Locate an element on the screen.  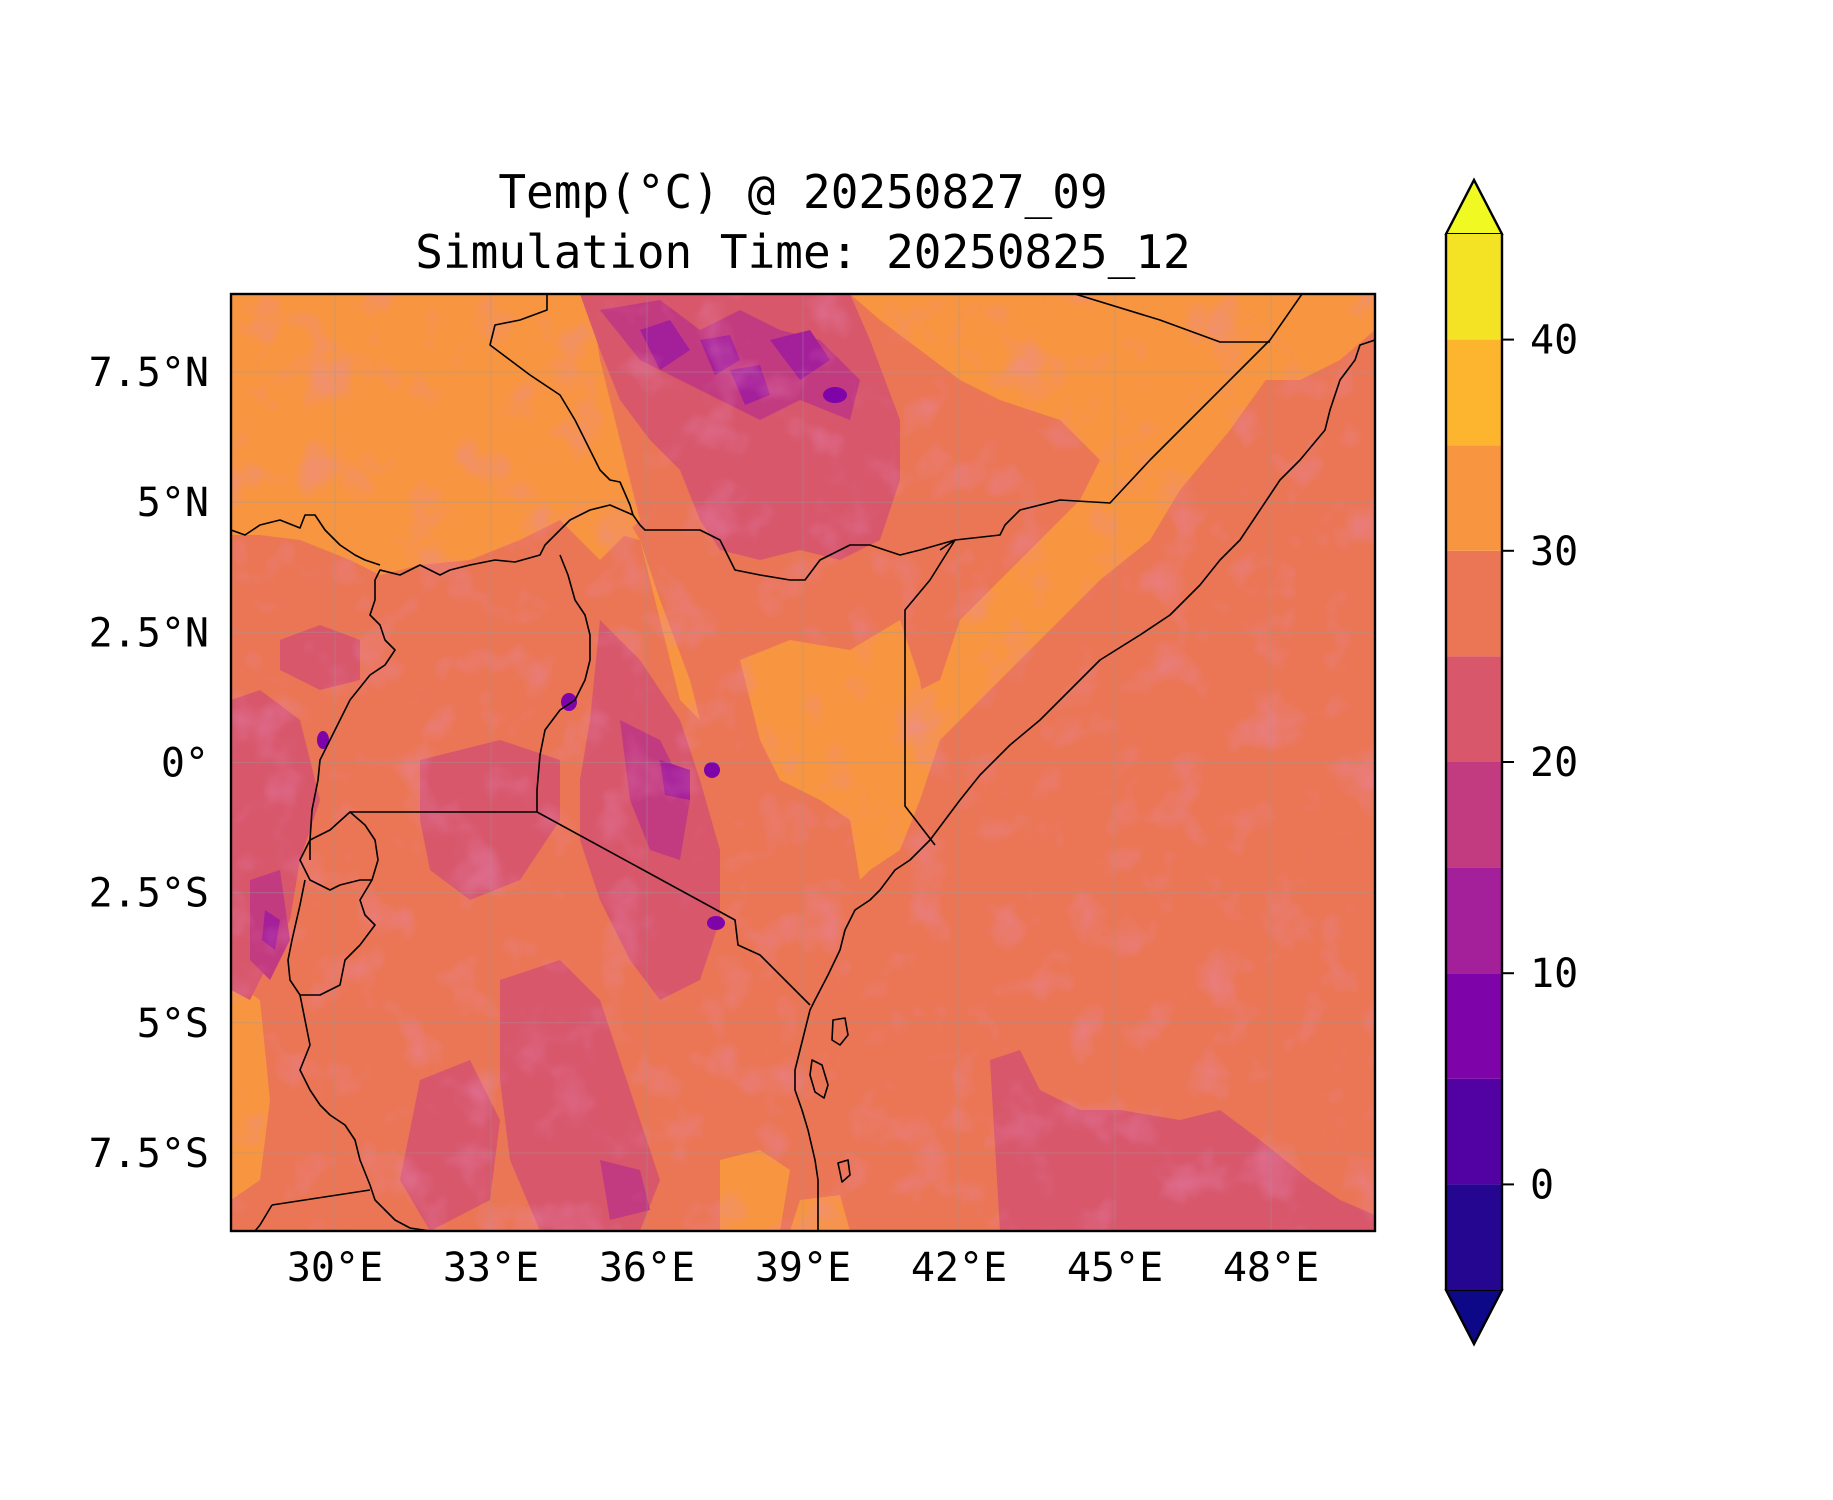
y-tick-label: 2.5°N is located at coordinates (149, 633).